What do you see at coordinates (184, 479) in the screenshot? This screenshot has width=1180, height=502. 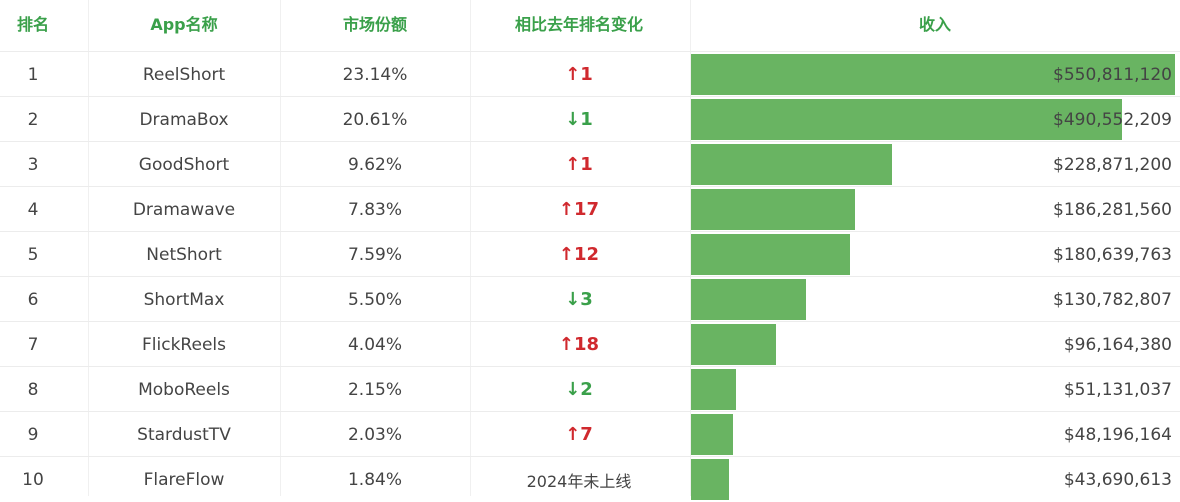 I see `app-name-cell: FlareFlow` at bounding box center [184, 479].